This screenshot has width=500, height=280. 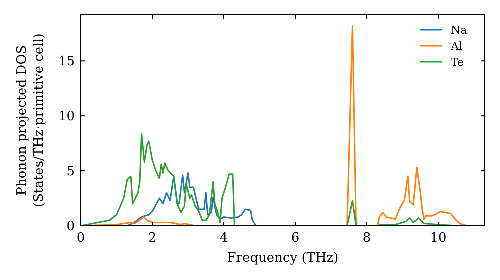 I want to click on y-tick-label: 0, so click(x=70, y=227).